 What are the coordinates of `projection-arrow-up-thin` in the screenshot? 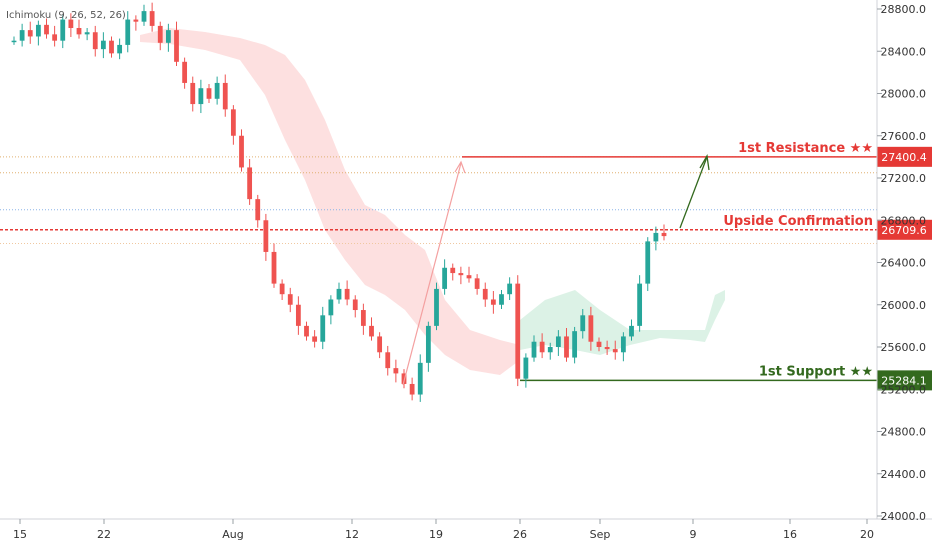 It's located at (432, 274).